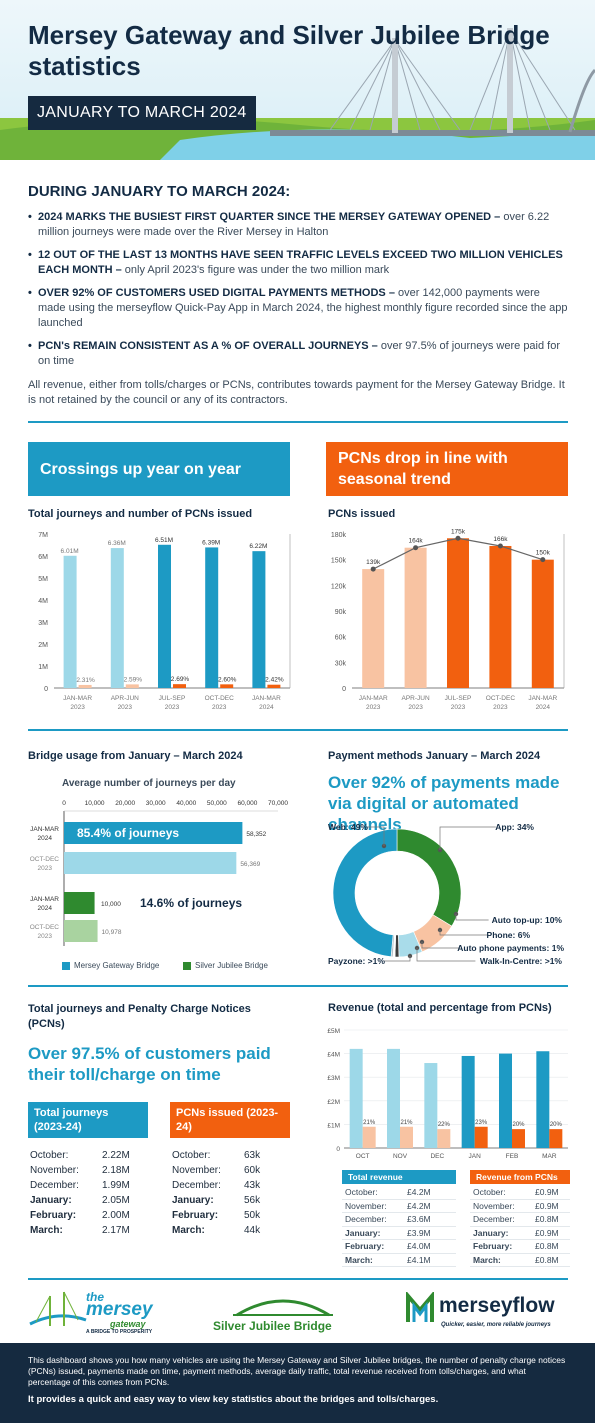  What do you see at coordinates (156, 803) in the screenshot?
I see `x-tick-label: 30,000` at bounding box center [156, 803].